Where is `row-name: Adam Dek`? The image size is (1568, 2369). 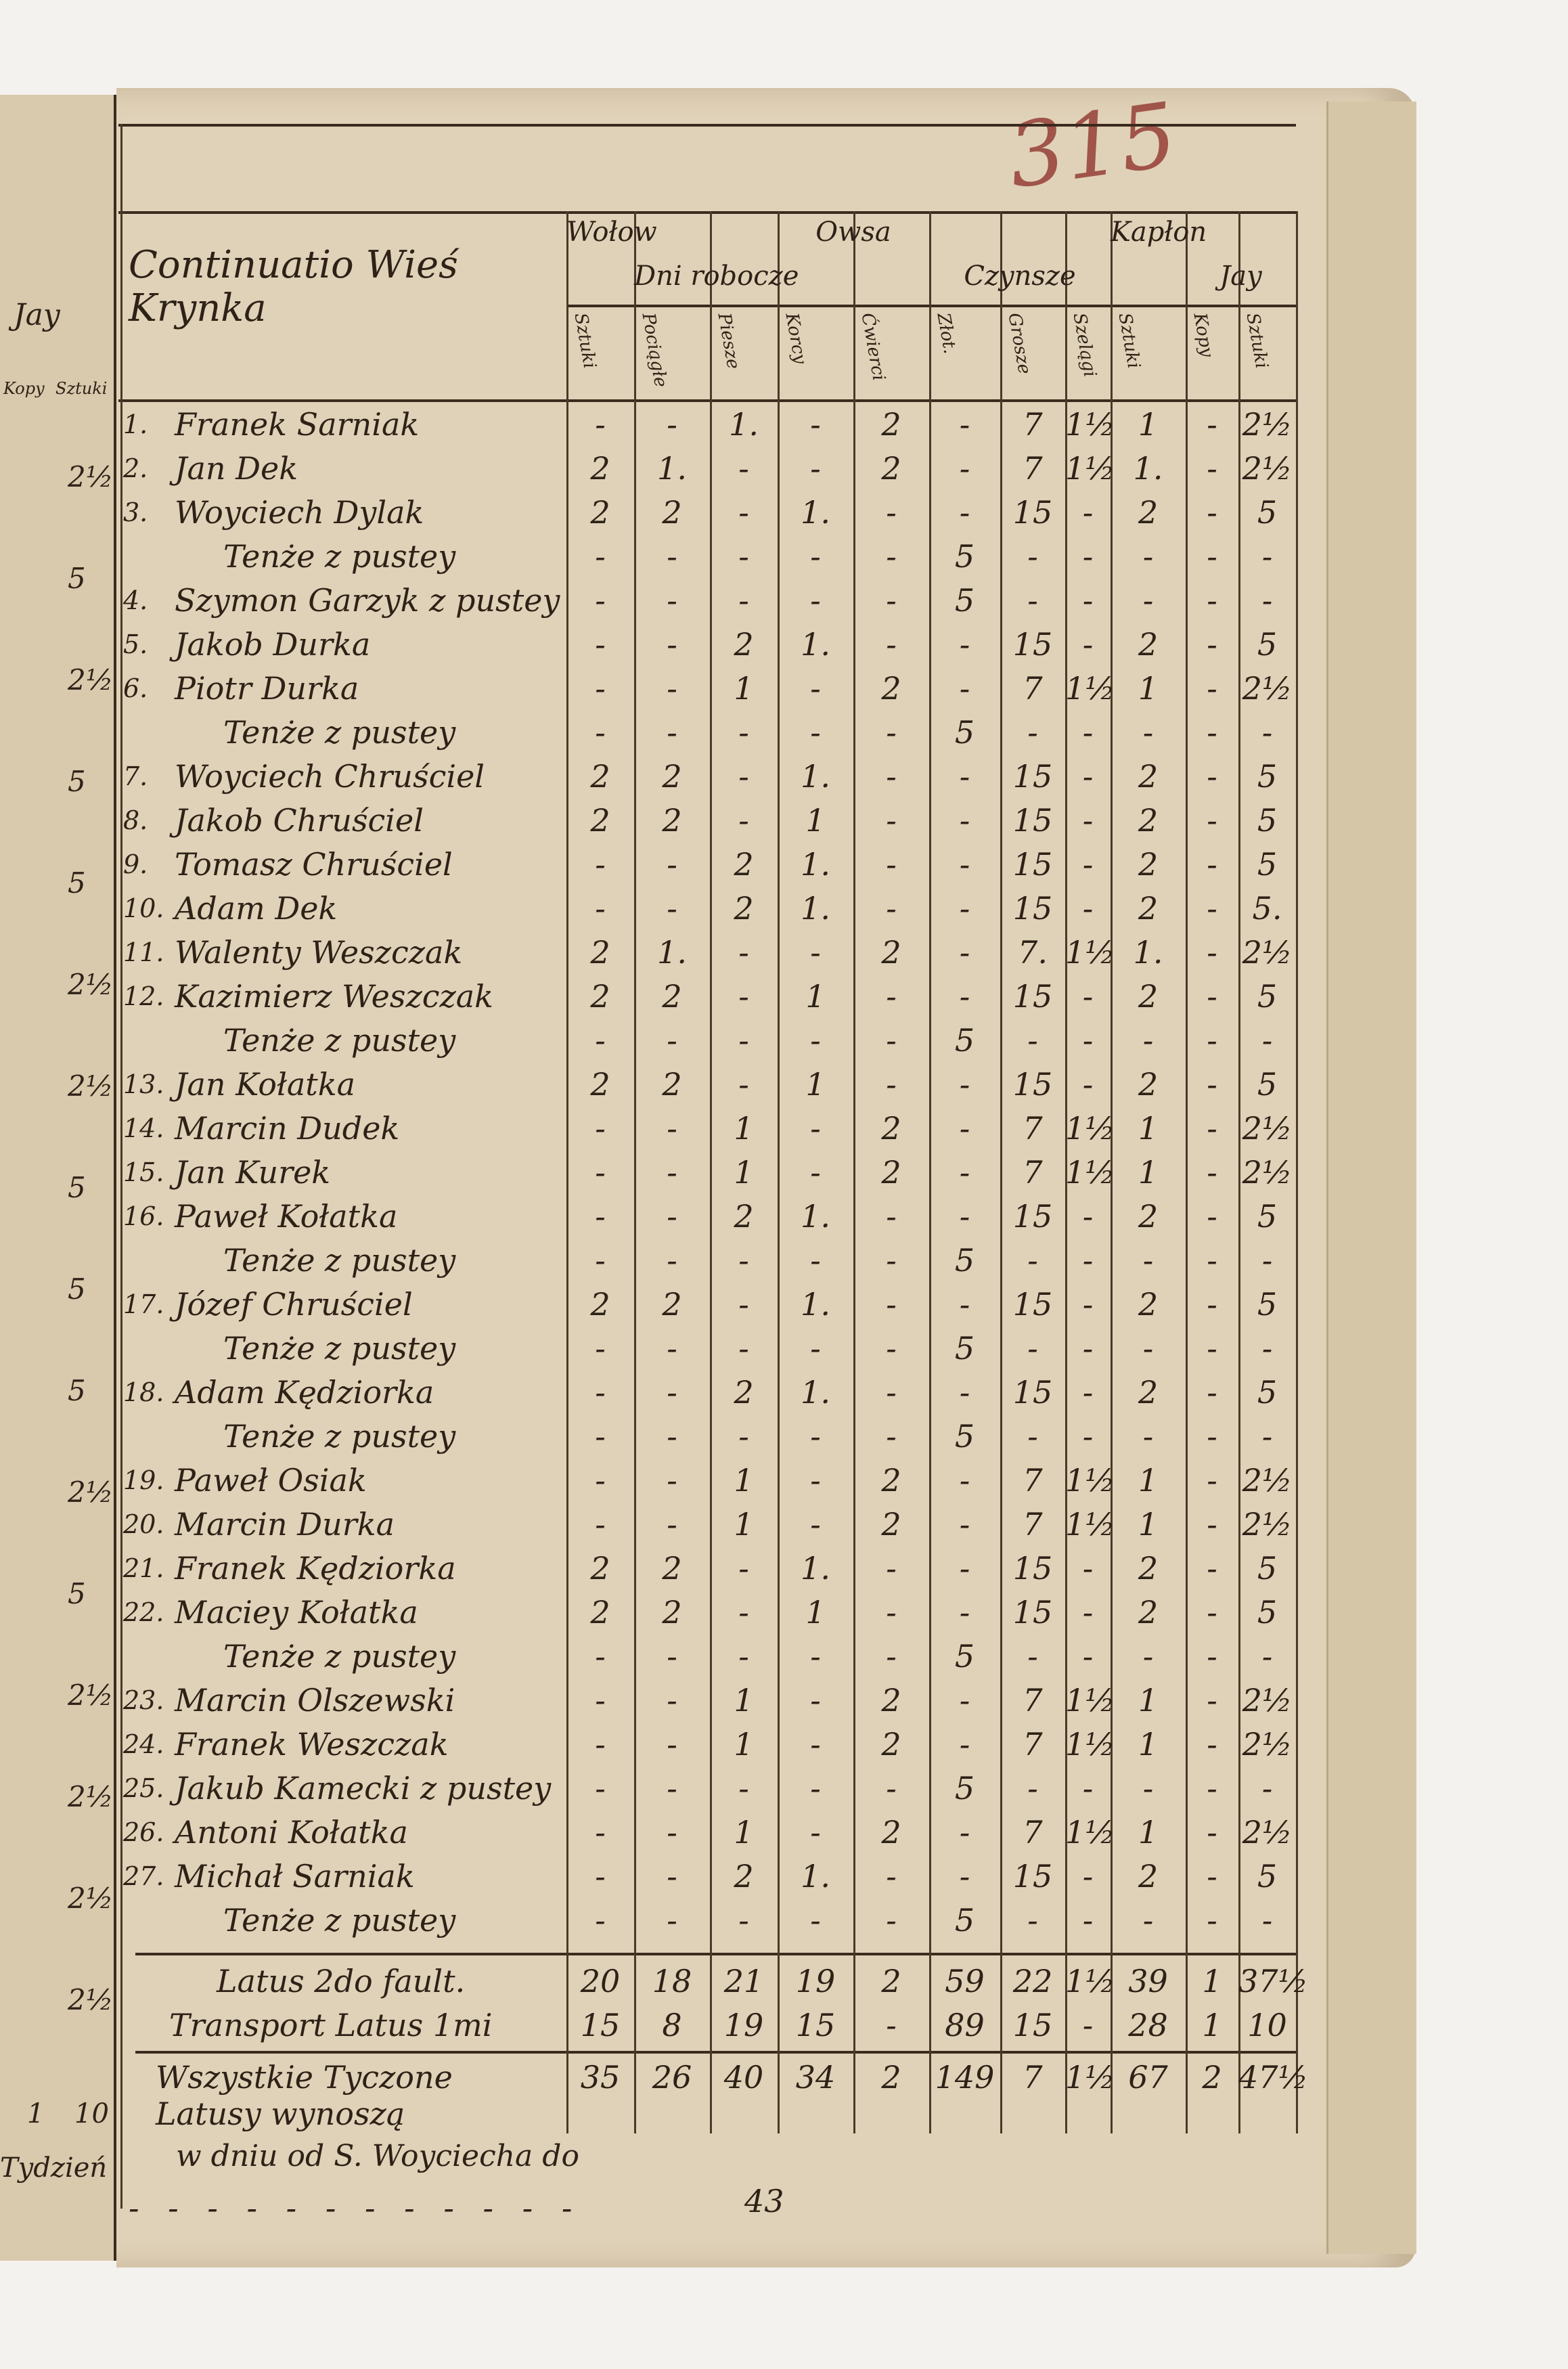 row-name: Adam Dek is located at coordinates (256, 908).